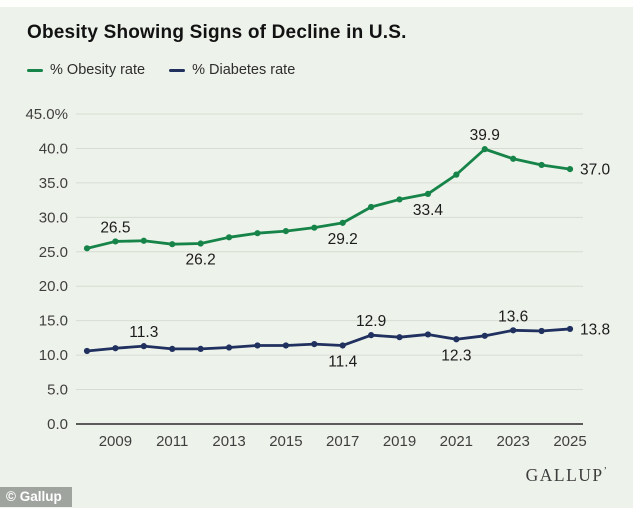 Image resolution: width=633 pixels, height=508 pixels. What do you see at coordinates (35, 70) in the screenshot?
I see `obesity-line-swatch` at bounding box center [35, 70].